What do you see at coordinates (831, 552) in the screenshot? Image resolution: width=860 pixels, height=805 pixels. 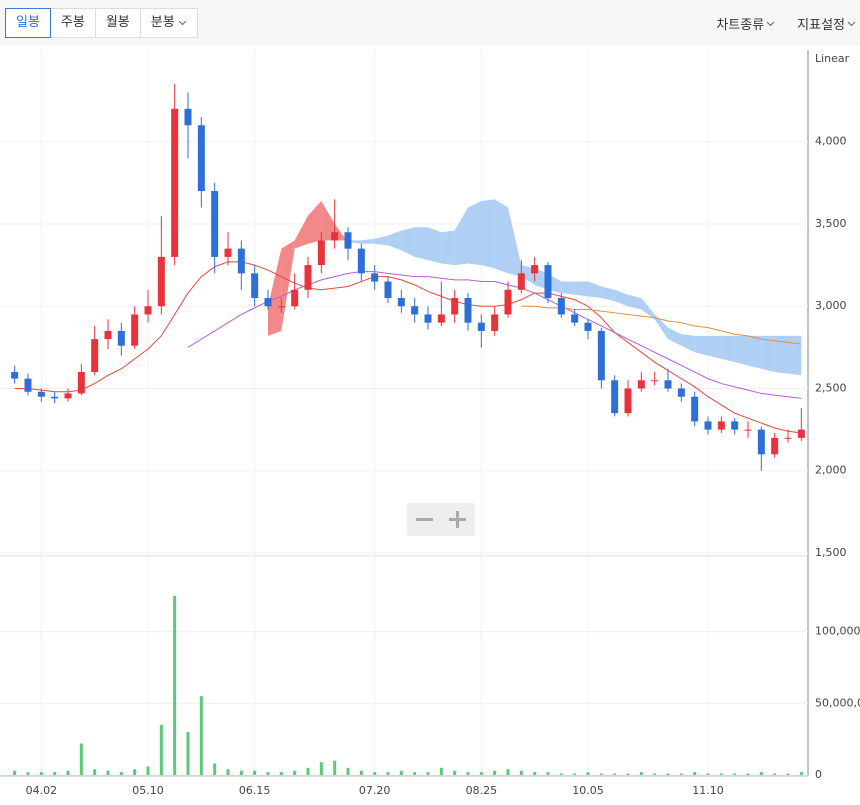 I see `y-tick-label: 1,500` at bounding box center [831, 552].